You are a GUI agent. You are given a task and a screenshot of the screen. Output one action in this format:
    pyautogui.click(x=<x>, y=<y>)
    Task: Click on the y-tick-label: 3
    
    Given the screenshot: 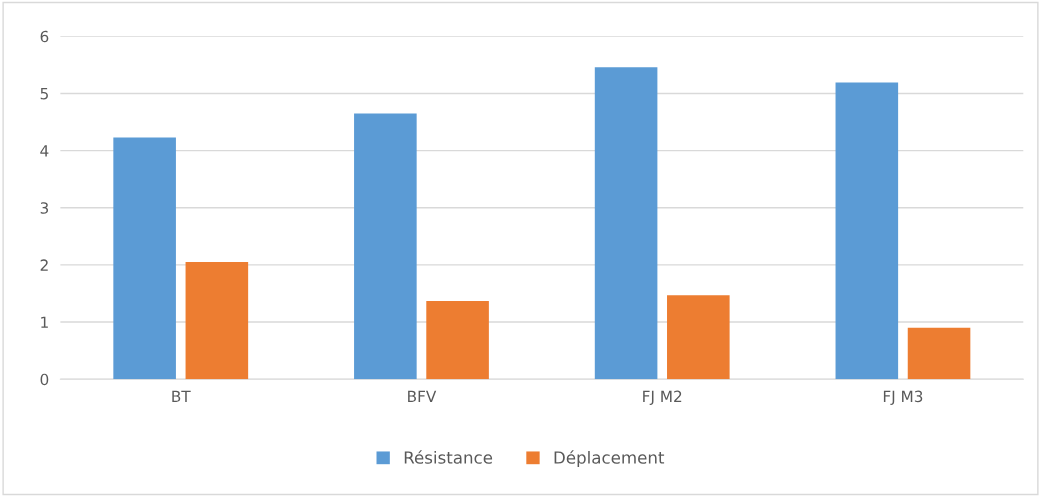 What is the action you would take?
    pyautogui.click(x=44, y=208)
    